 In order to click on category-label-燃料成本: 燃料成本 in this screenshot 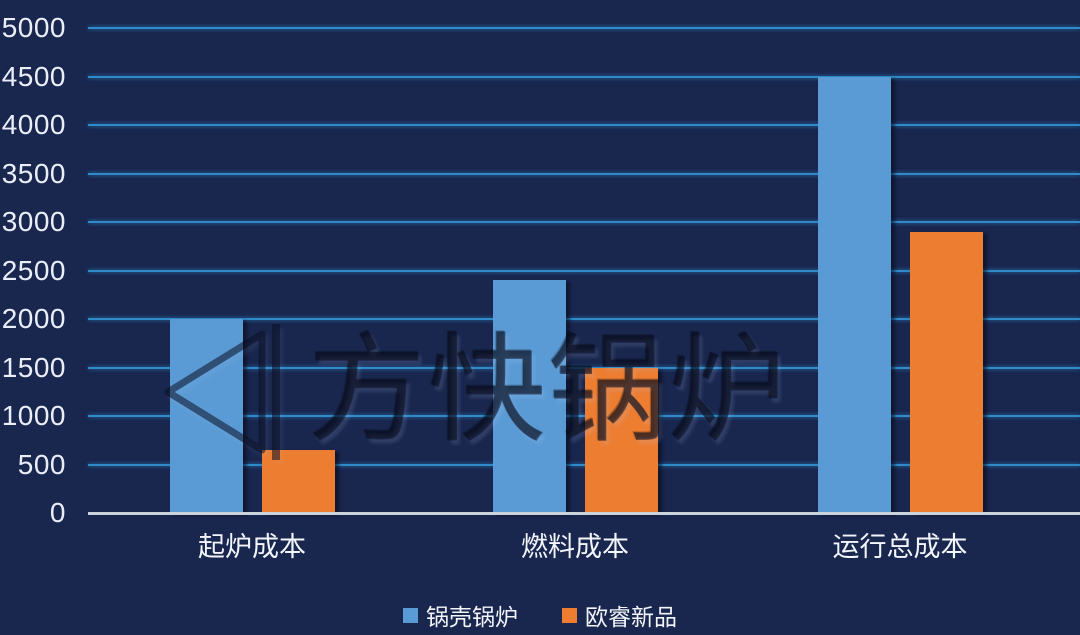, I will do `click(575, 547)`.